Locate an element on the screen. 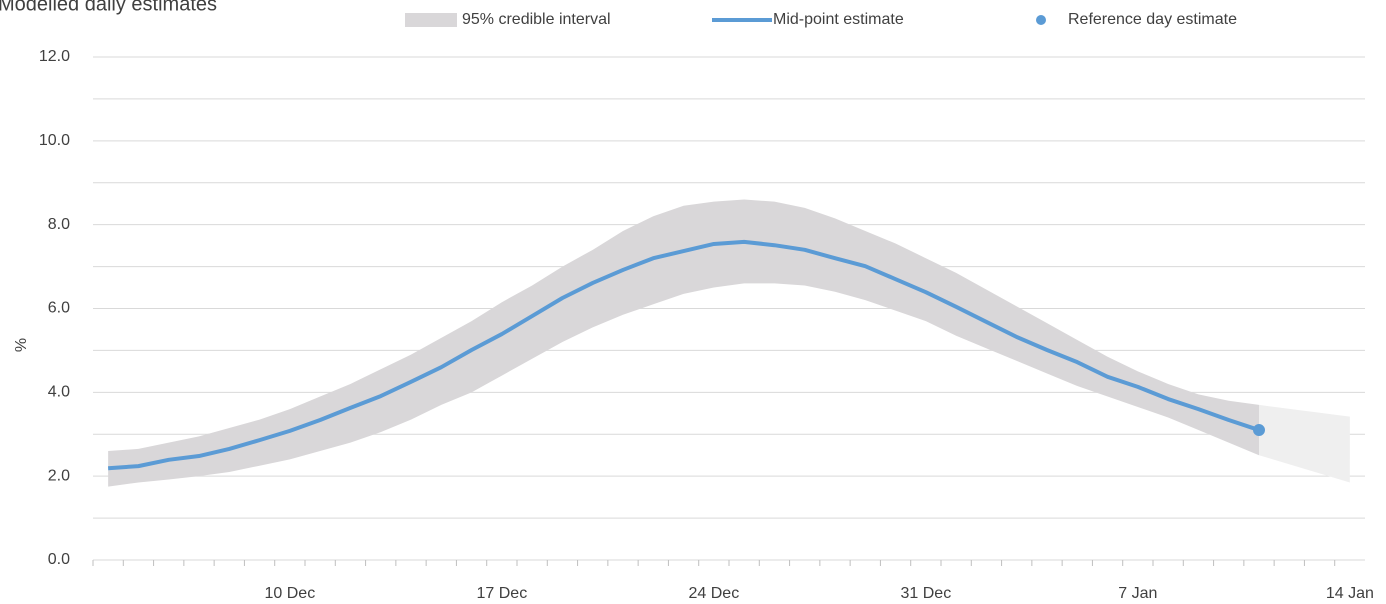  y-tick-label: 2.0 is located at coordinates (59, 475).